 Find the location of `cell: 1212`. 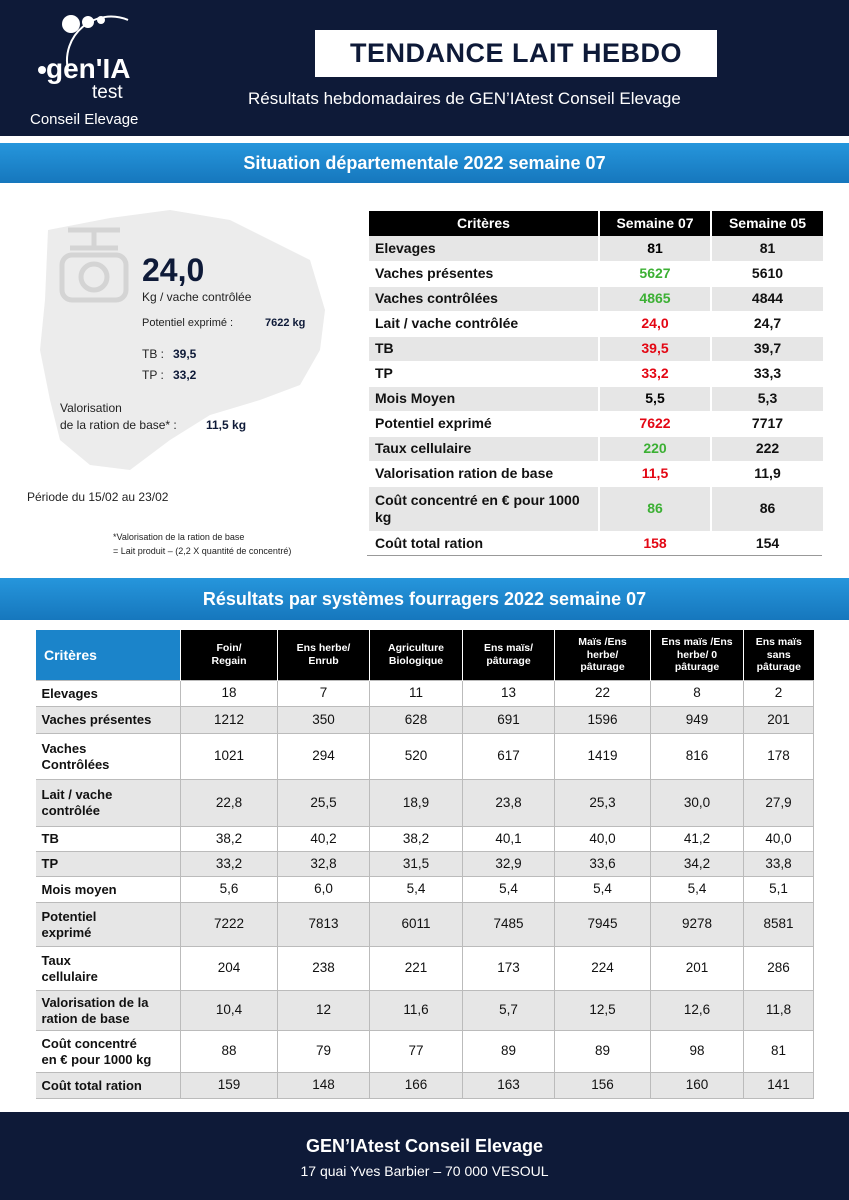

cell: 1212 is located at coordinates (229, 720).